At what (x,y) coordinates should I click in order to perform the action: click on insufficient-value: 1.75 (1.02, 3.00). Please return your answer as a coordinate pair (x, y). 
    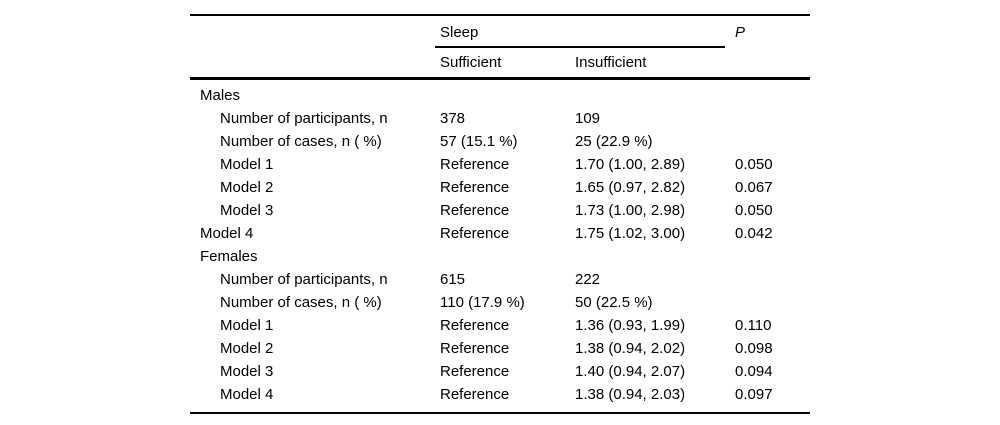
    Looking at the image, I should click on (630, 233).